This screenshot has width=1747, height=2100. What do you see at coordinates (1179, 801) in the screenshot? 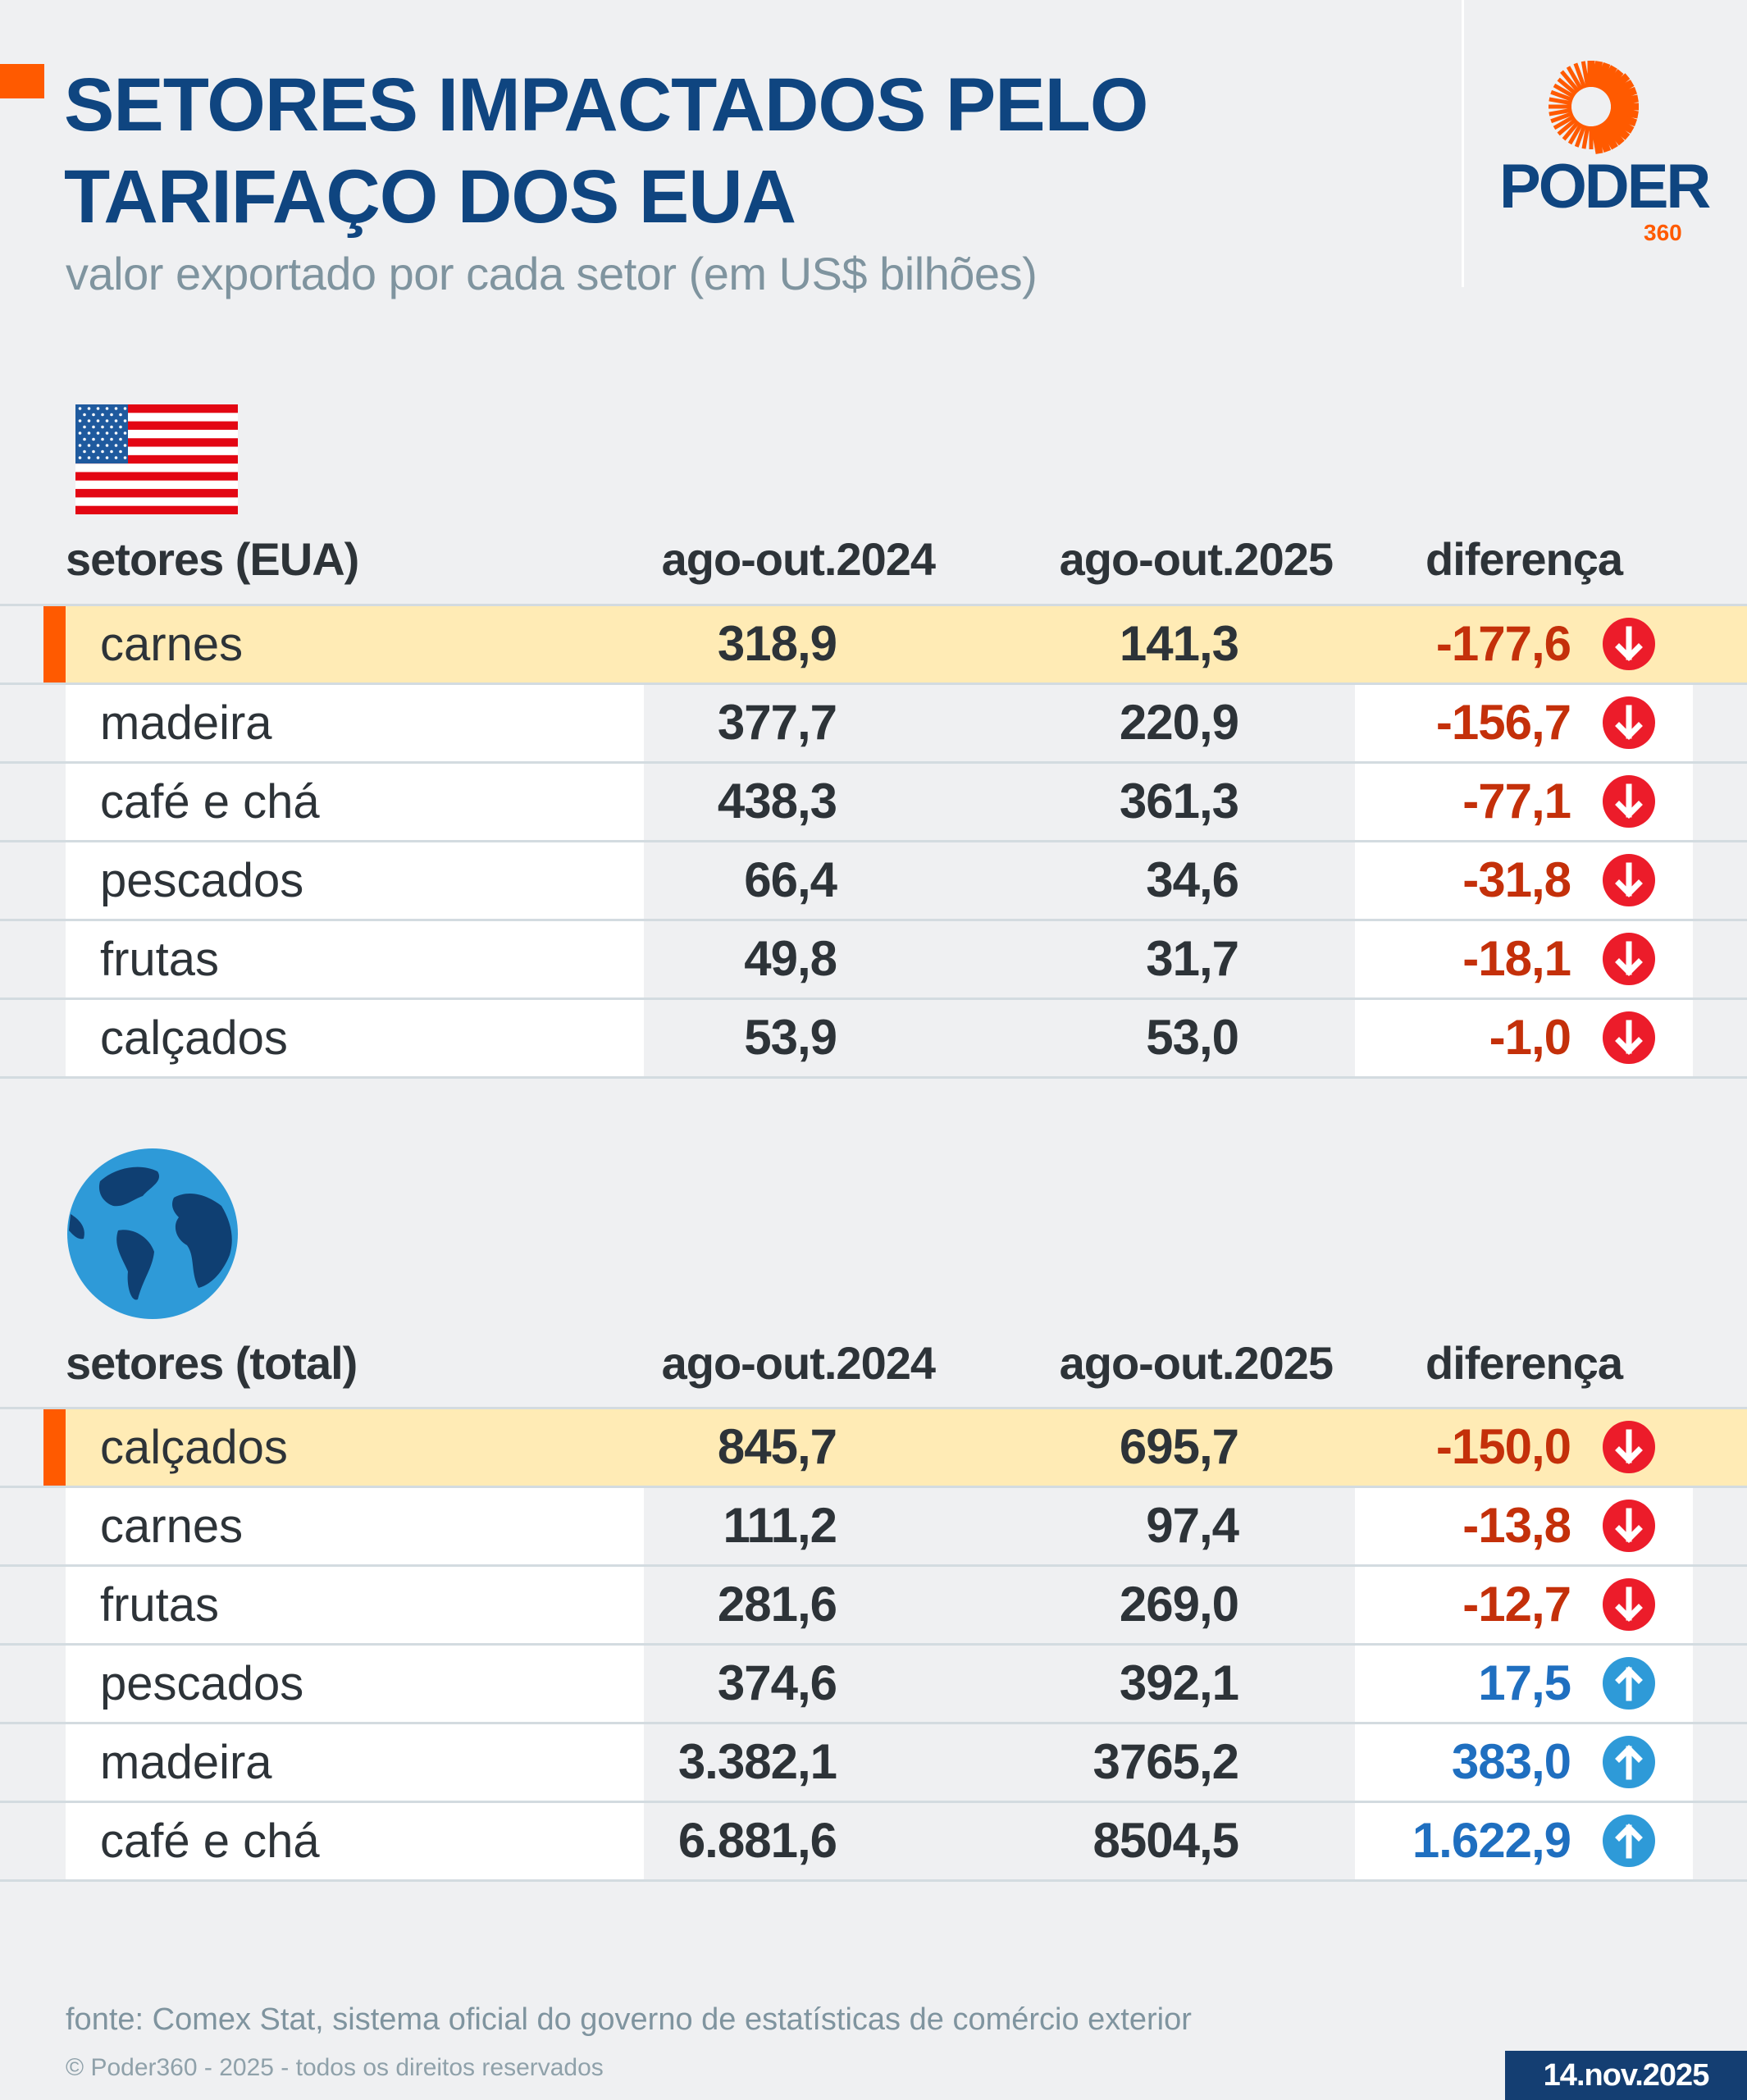
I see `value-2025: 361,3` at bounding box center [1179, 801].